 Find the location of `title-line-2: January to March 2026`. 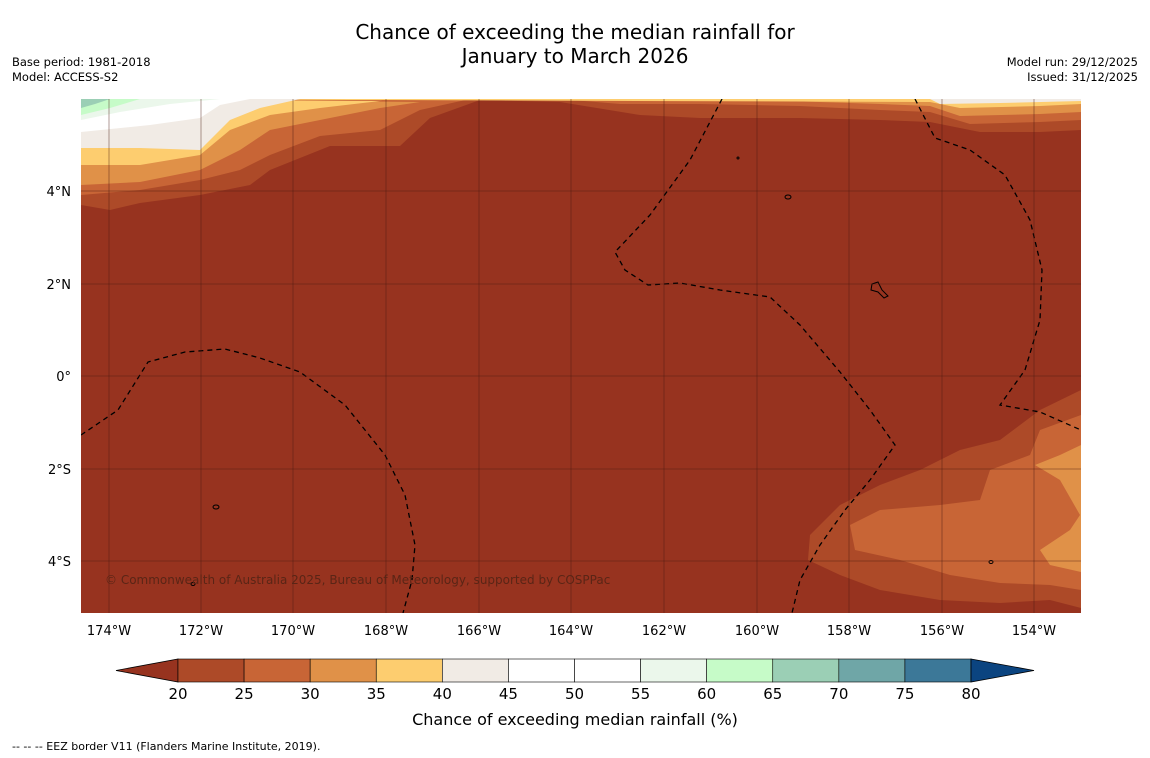

title-line-2: January to March 2026 is located at coordinates (575, 56).